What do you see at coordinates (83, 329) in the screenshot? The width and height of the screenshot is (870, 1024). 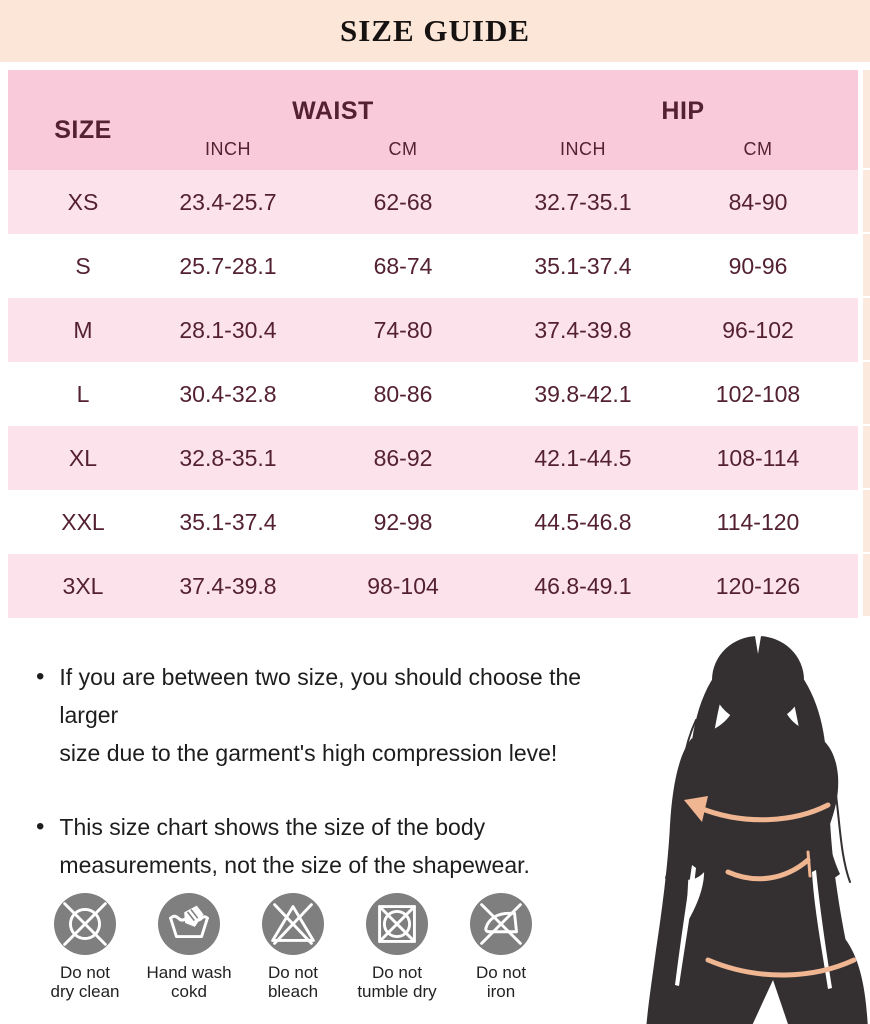 I see `cell-size: M` at bounding box center [83, 329].